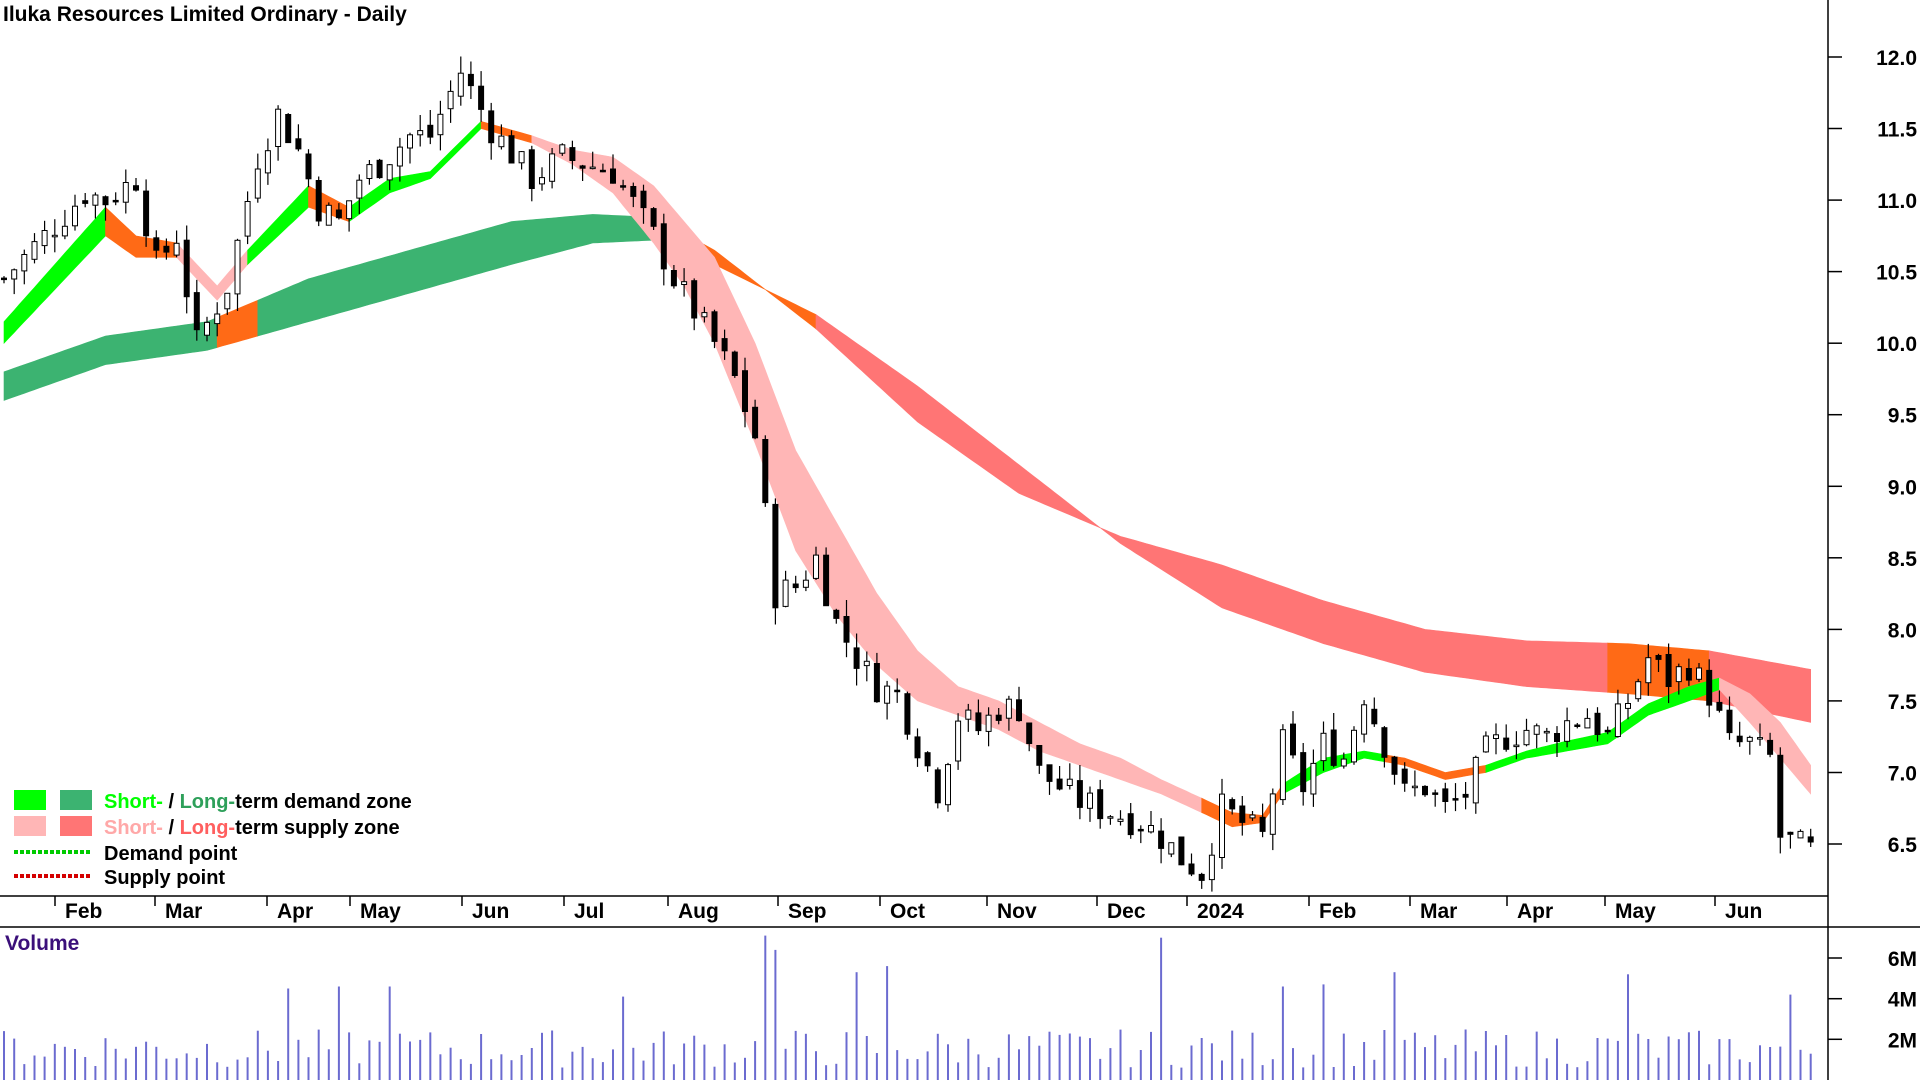 This screenshot has height=1080, width=1920. I want to click on legend-demand-point-label: Demand point, so click(171, 854).